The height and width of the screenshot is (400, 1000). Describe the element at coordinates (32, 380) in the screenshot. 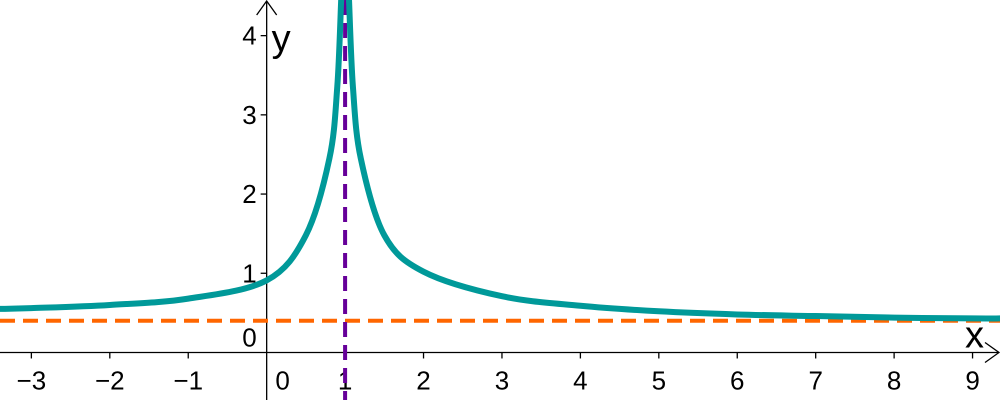

I see `x-tick-label: −3` at that location.